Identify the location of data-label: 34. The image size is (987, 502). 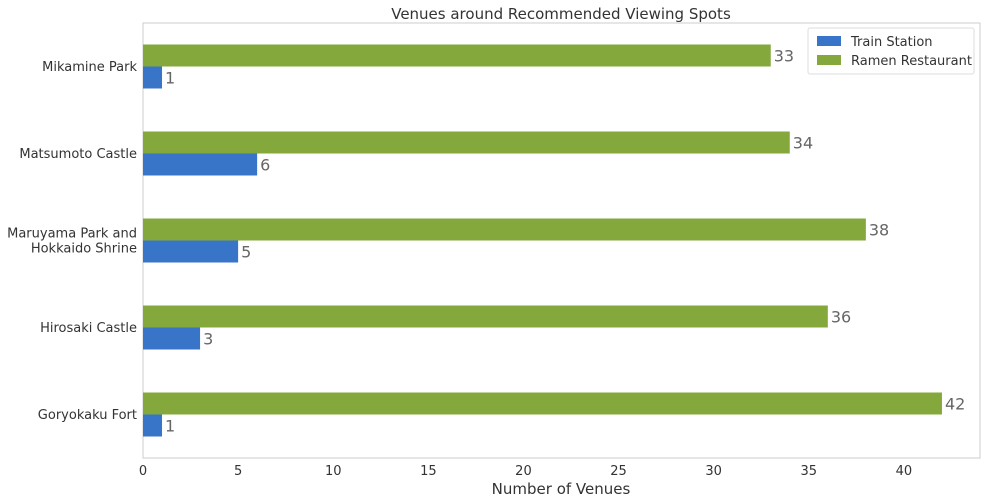
(803, 143).